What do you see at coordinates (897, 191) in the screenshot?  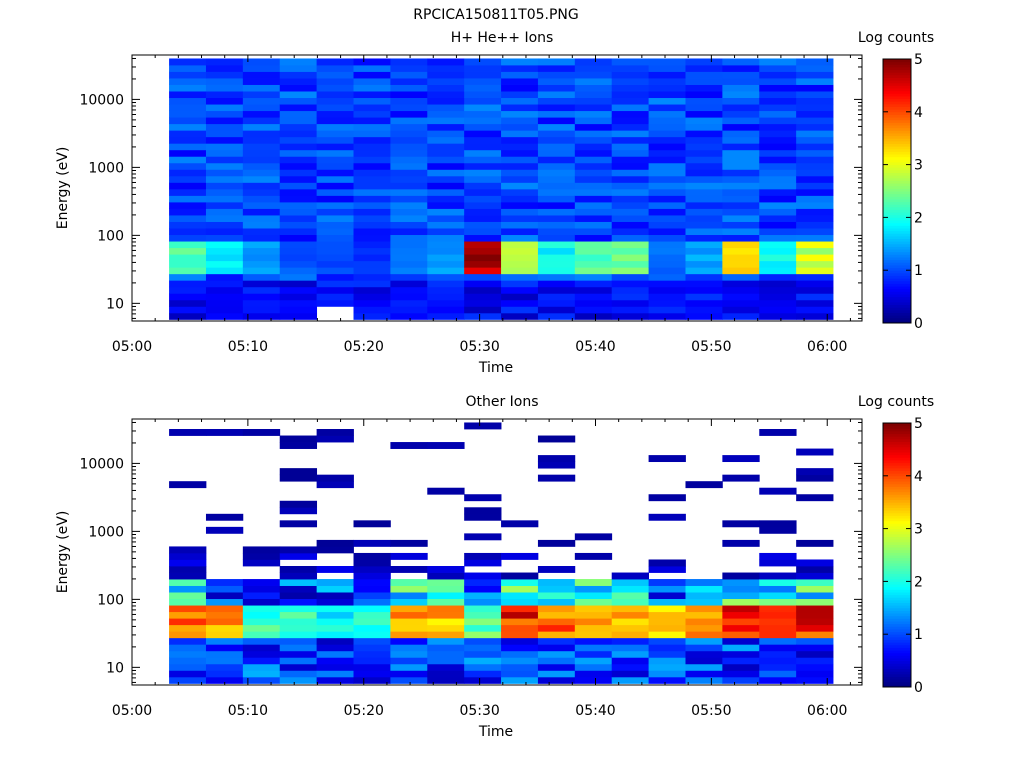 I see `colorbar-frame` at bounding box center [897, 191].